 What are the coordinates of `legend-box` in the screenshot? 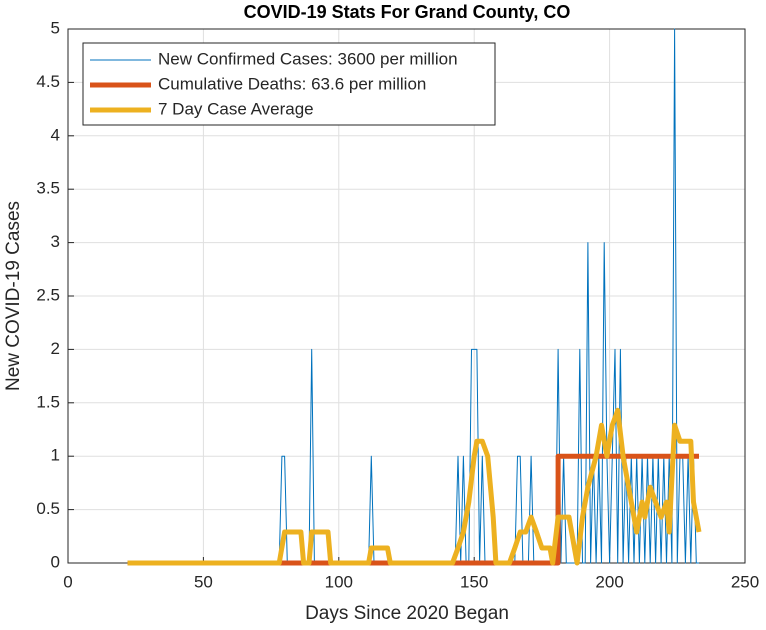 It's located at (289, 84).